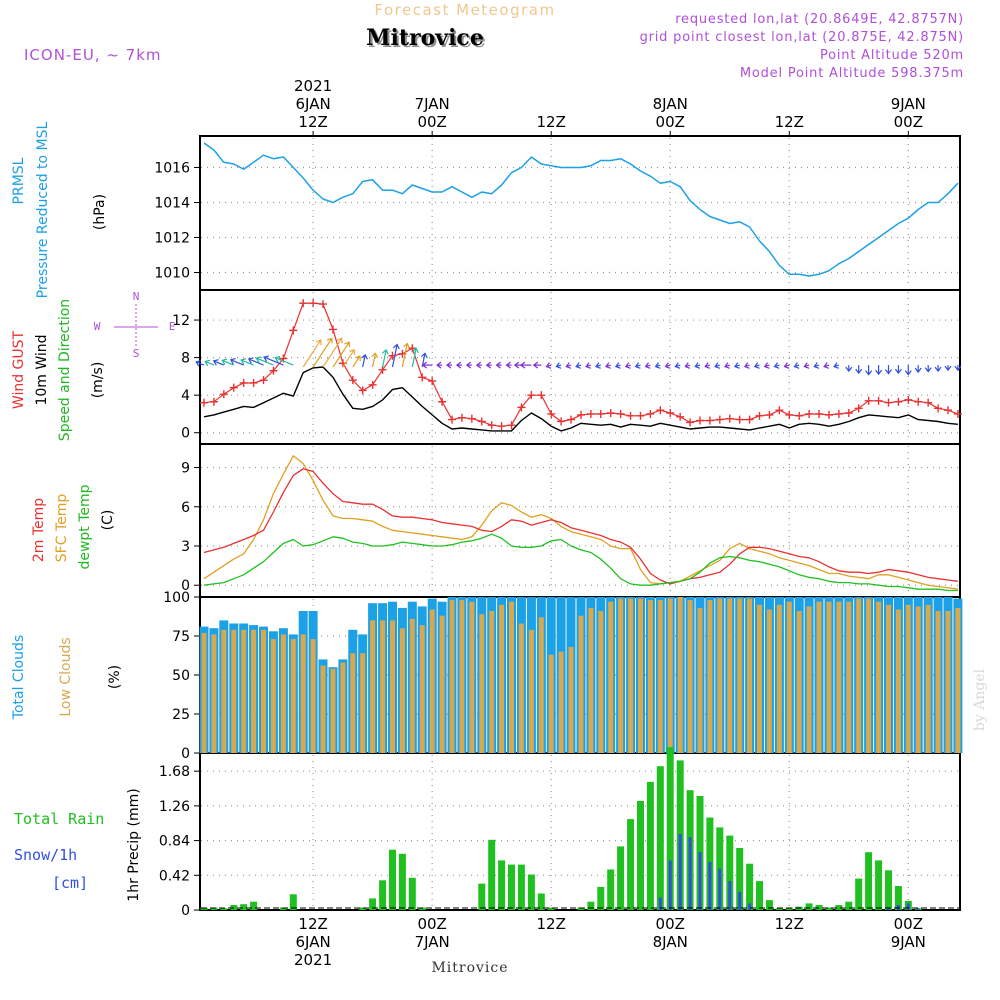 The width and height of the screenshot is (1000, 1000). I want to click on temp2m-line, so click(580, 526).